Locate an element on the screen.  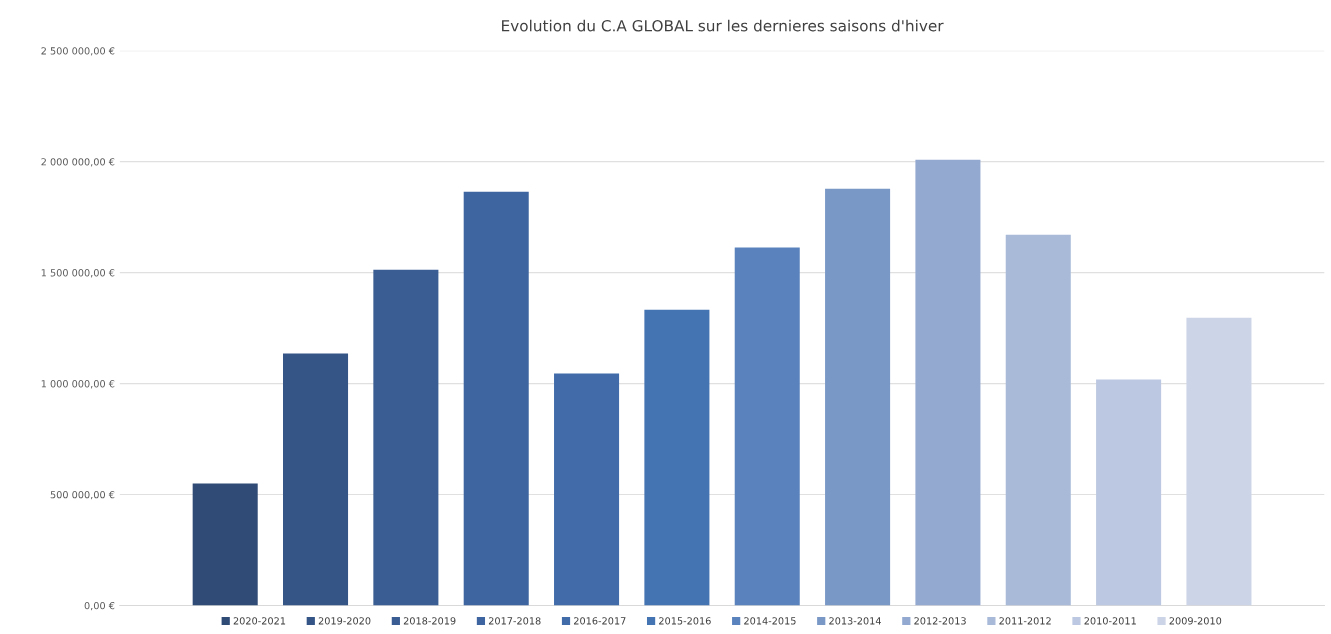
legend-label: 2011-2012 is located at coordinates (1025, 621).